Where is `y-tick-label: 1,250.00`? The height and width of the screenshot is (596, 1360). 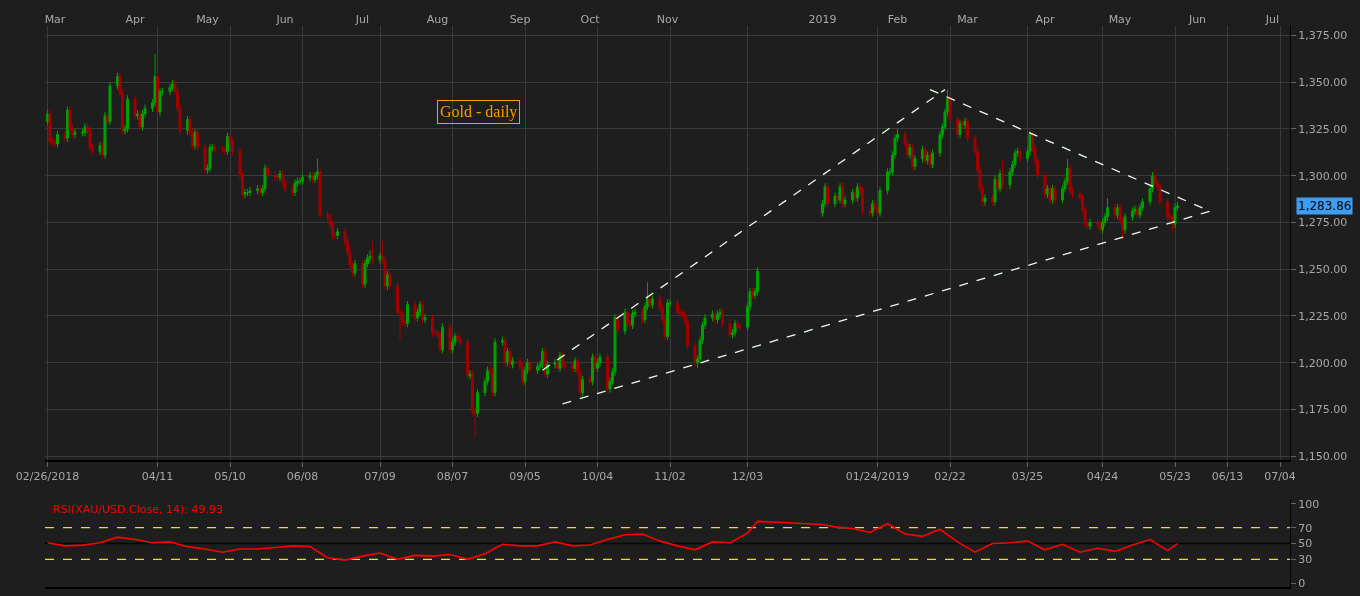
y-tick-label: 1,250.00 is located at coordinates (1323, 270).